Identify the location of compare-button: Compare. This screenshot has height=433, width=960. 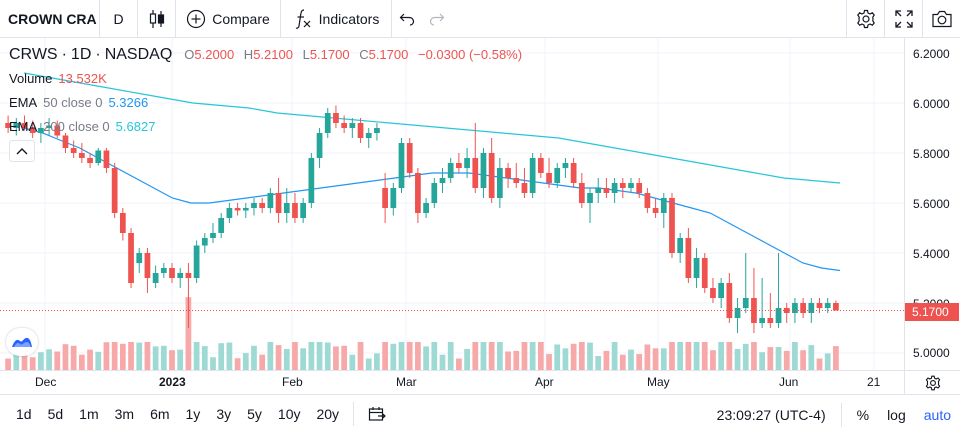
(228, 19).